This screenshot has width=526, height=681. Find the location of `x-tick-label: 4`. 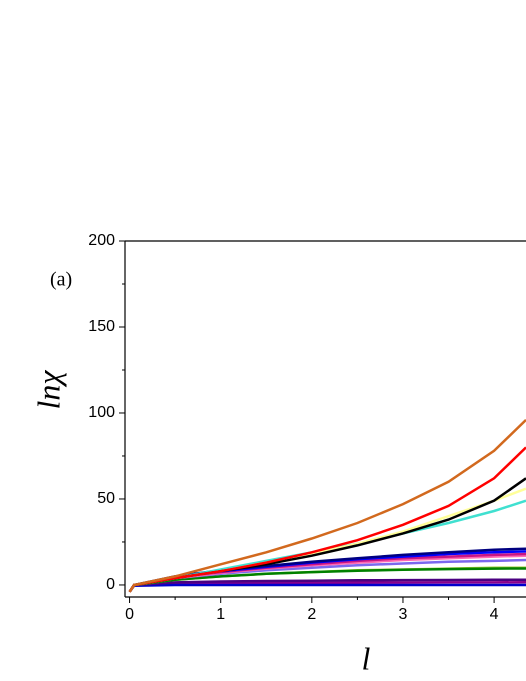

x-tick-label: 4 is located at coordinates (494, 614).